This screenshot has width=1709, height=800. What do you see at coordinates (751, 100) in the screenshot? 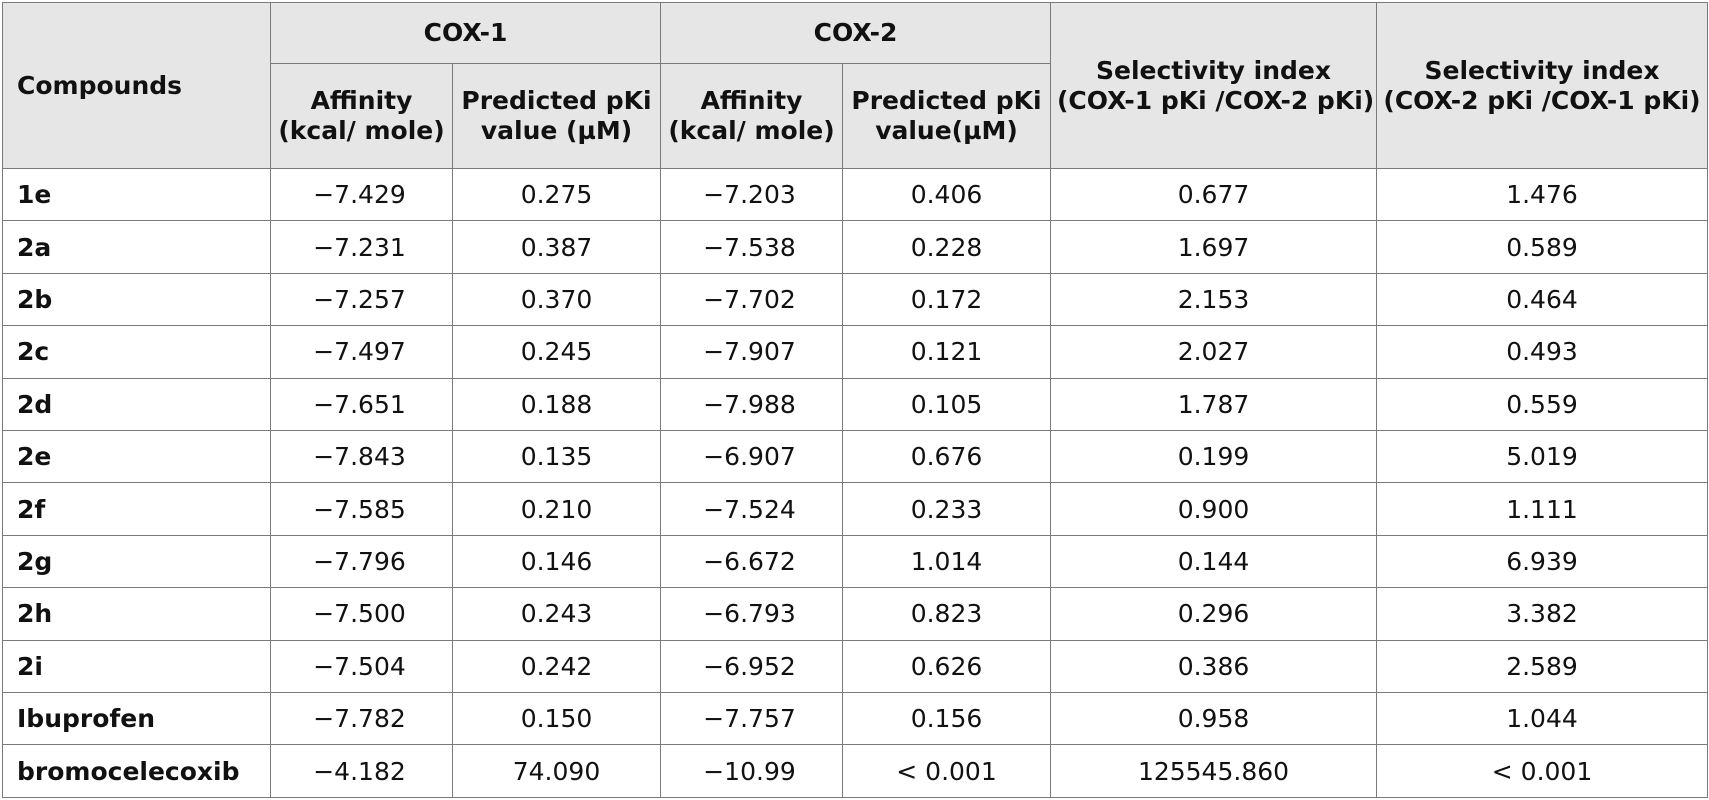
I see `header-cox2-affinity-line1: Affinity` at bounding box center [751, 100].